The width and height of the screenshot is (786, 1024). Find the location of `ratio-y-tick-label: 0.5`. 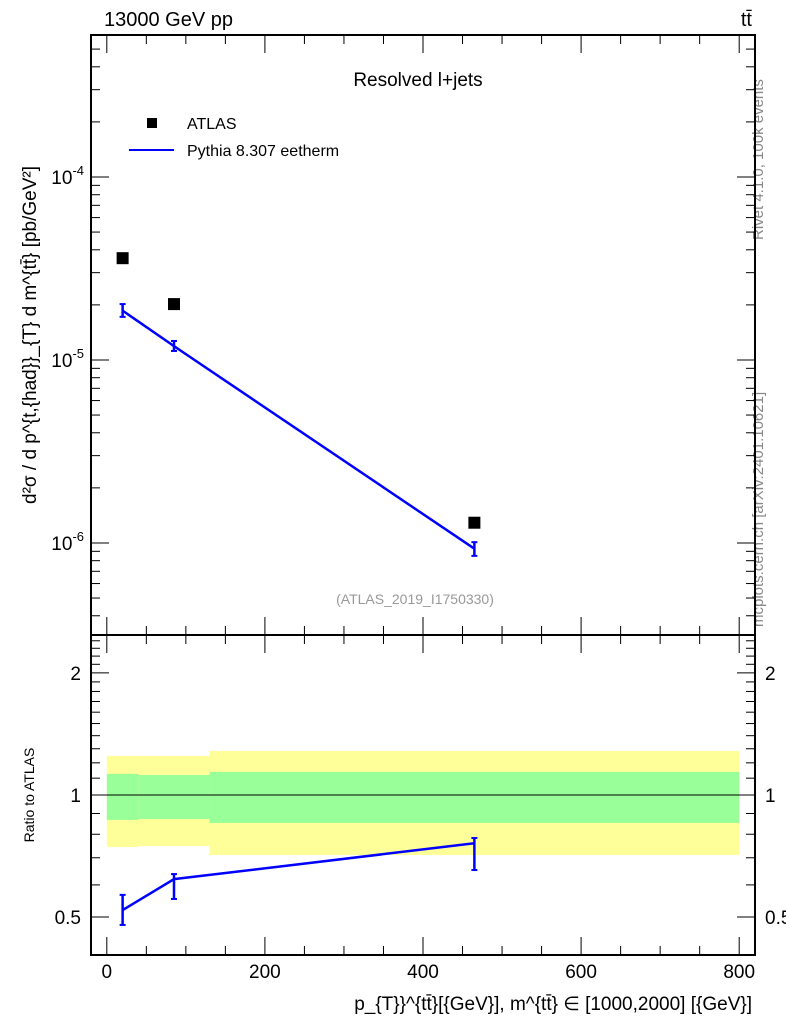

ratio-y-tick-label: 0.5 is located at coordinates (68, 918).